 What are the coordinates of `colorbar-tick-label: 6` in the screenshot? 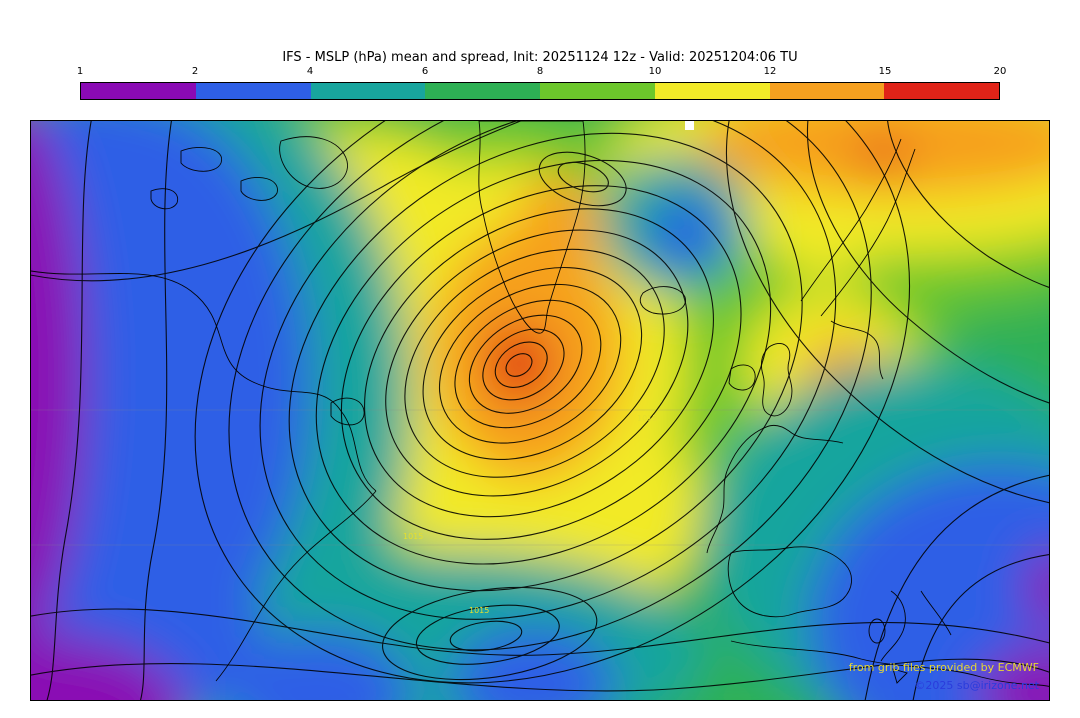 It's located at (425, 71).